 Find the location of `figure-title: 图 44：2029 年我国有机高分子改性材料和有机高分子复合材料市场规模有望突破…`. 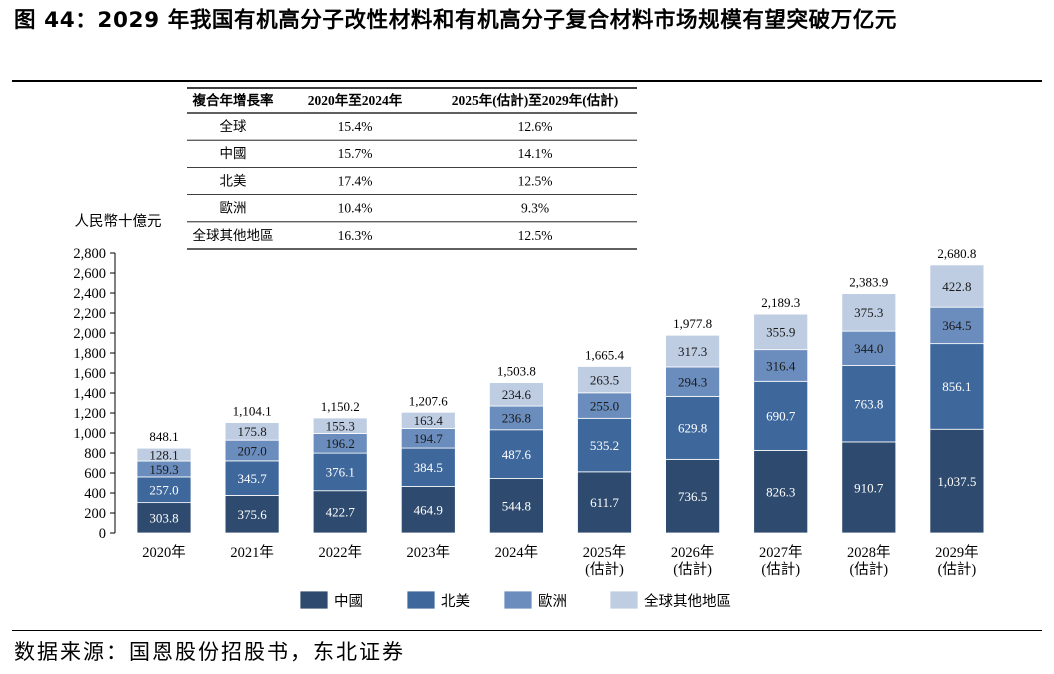

figure-title: 图 44：2029 年我国有机高分子改性材料和有机高分子复合材料市场规模有望突破… is located at coordinates (456, 20).